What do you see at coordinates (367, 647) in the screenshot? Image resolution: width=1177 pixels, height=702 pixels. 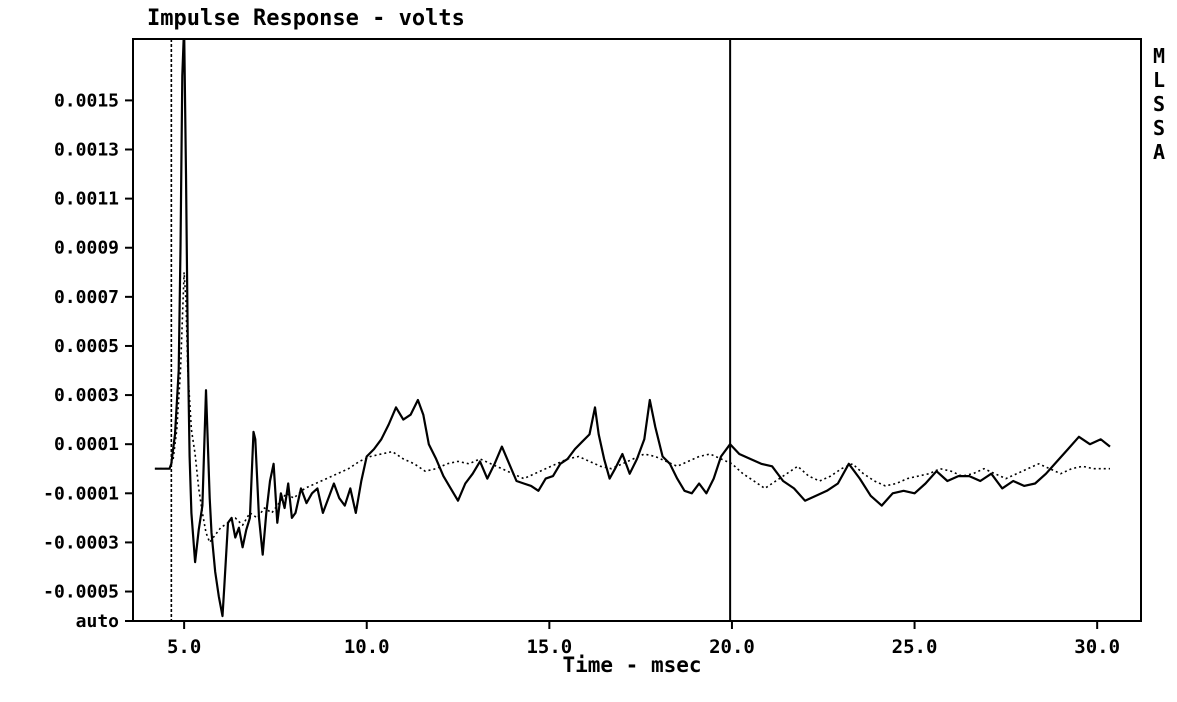 I see `x-tick-label: 10.0` at bounding box center [367, 647].